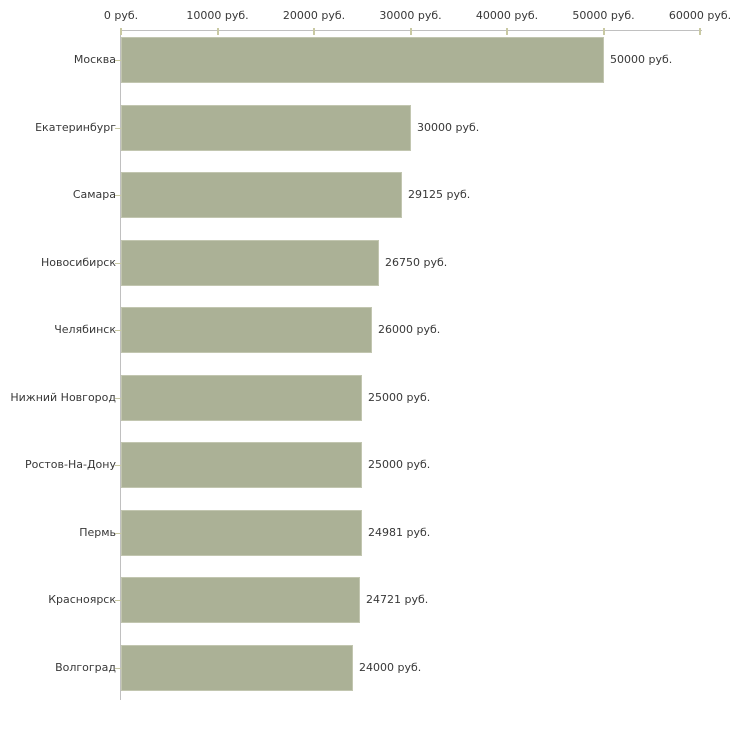  What do you see at coordinates (85, 667) in the screenshot?
I see `category-label: Волгоград` at bounding box center [85, 667].